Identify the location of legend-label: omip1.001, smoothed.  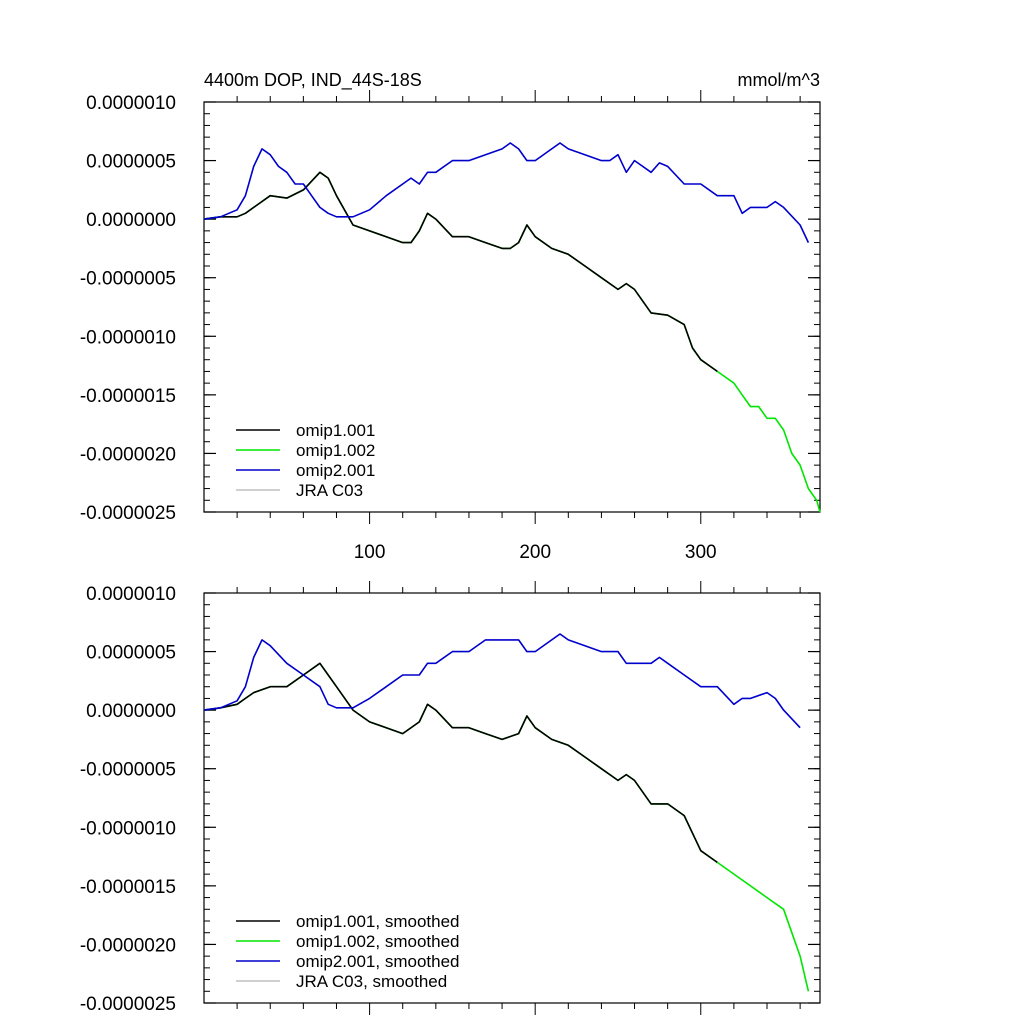
(378, 921).